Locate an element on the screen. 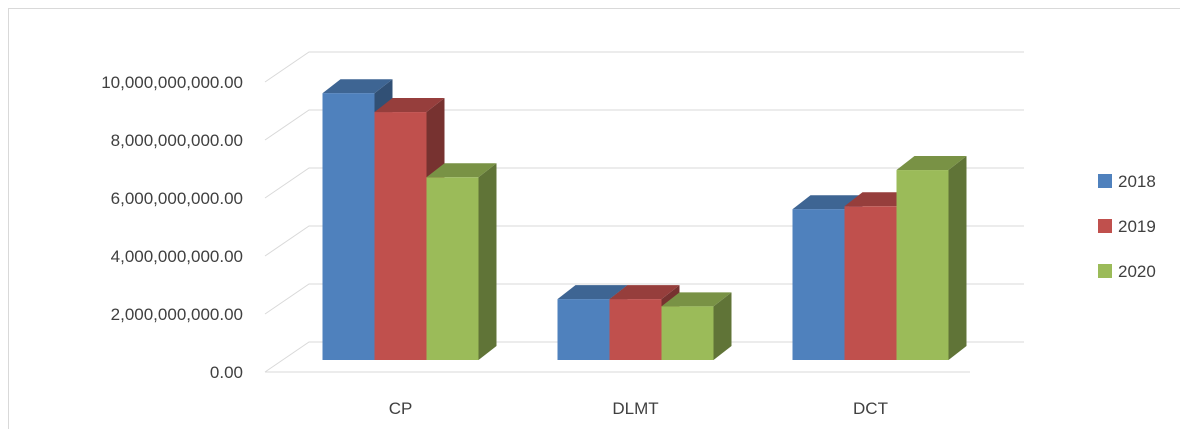 Image resolution: width=1181 pixels, height=430 pixels. legend-label: 2018 is located at coordinates (1137, 181).